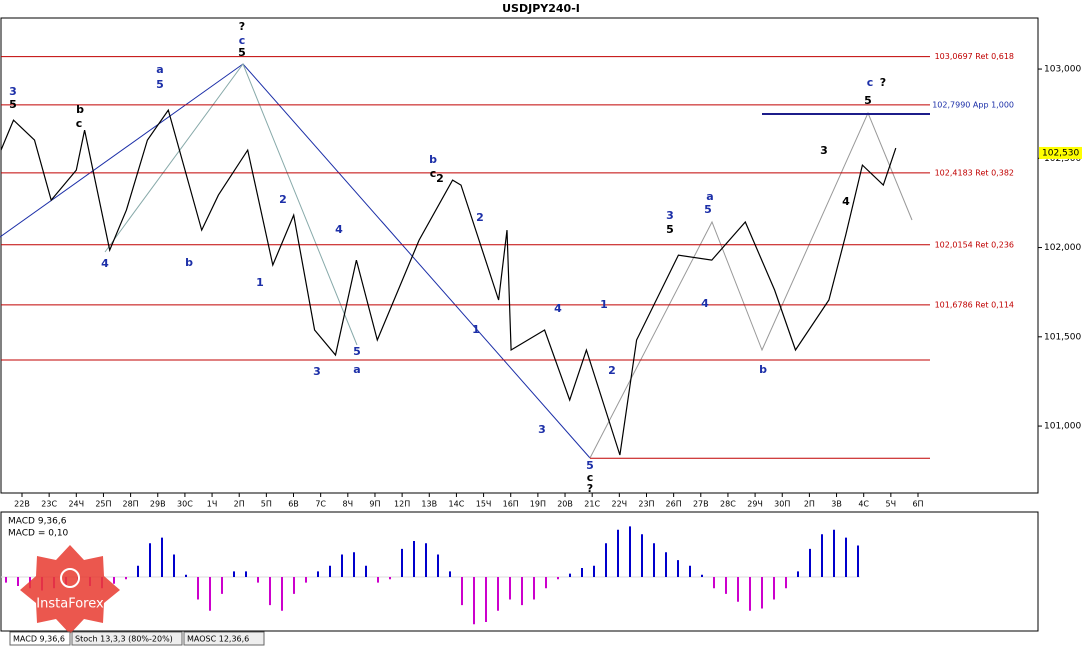 The image size is (1082, 661). I want to click on x-tick-label: 1Ч, so click(212, 504).